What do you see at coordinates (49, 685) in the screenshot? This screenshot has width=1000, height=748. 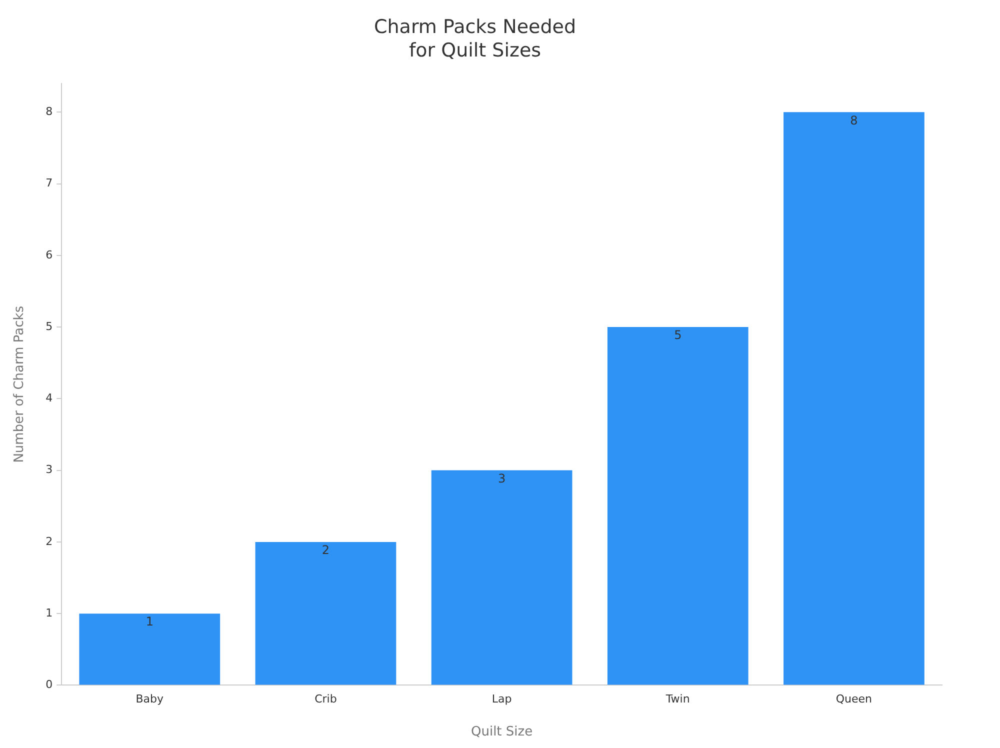 I see `y-tick-label: 0` at bounding box center [49, 685].